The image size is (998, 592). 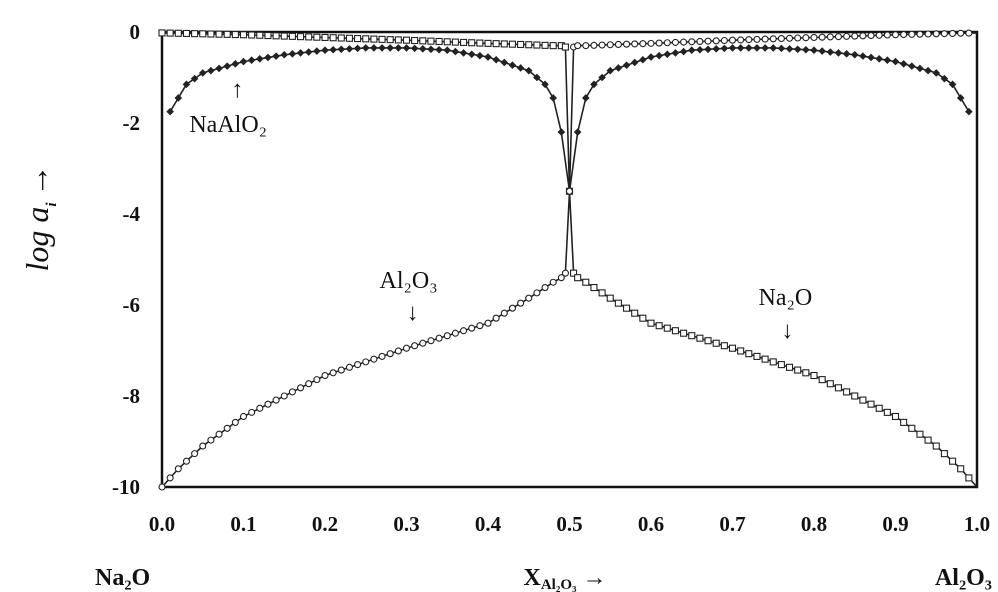 What do you see at coordinates (132, 214) in the screenshot?
I see `y-tick-label: -4` at bounding box center [132, 214].